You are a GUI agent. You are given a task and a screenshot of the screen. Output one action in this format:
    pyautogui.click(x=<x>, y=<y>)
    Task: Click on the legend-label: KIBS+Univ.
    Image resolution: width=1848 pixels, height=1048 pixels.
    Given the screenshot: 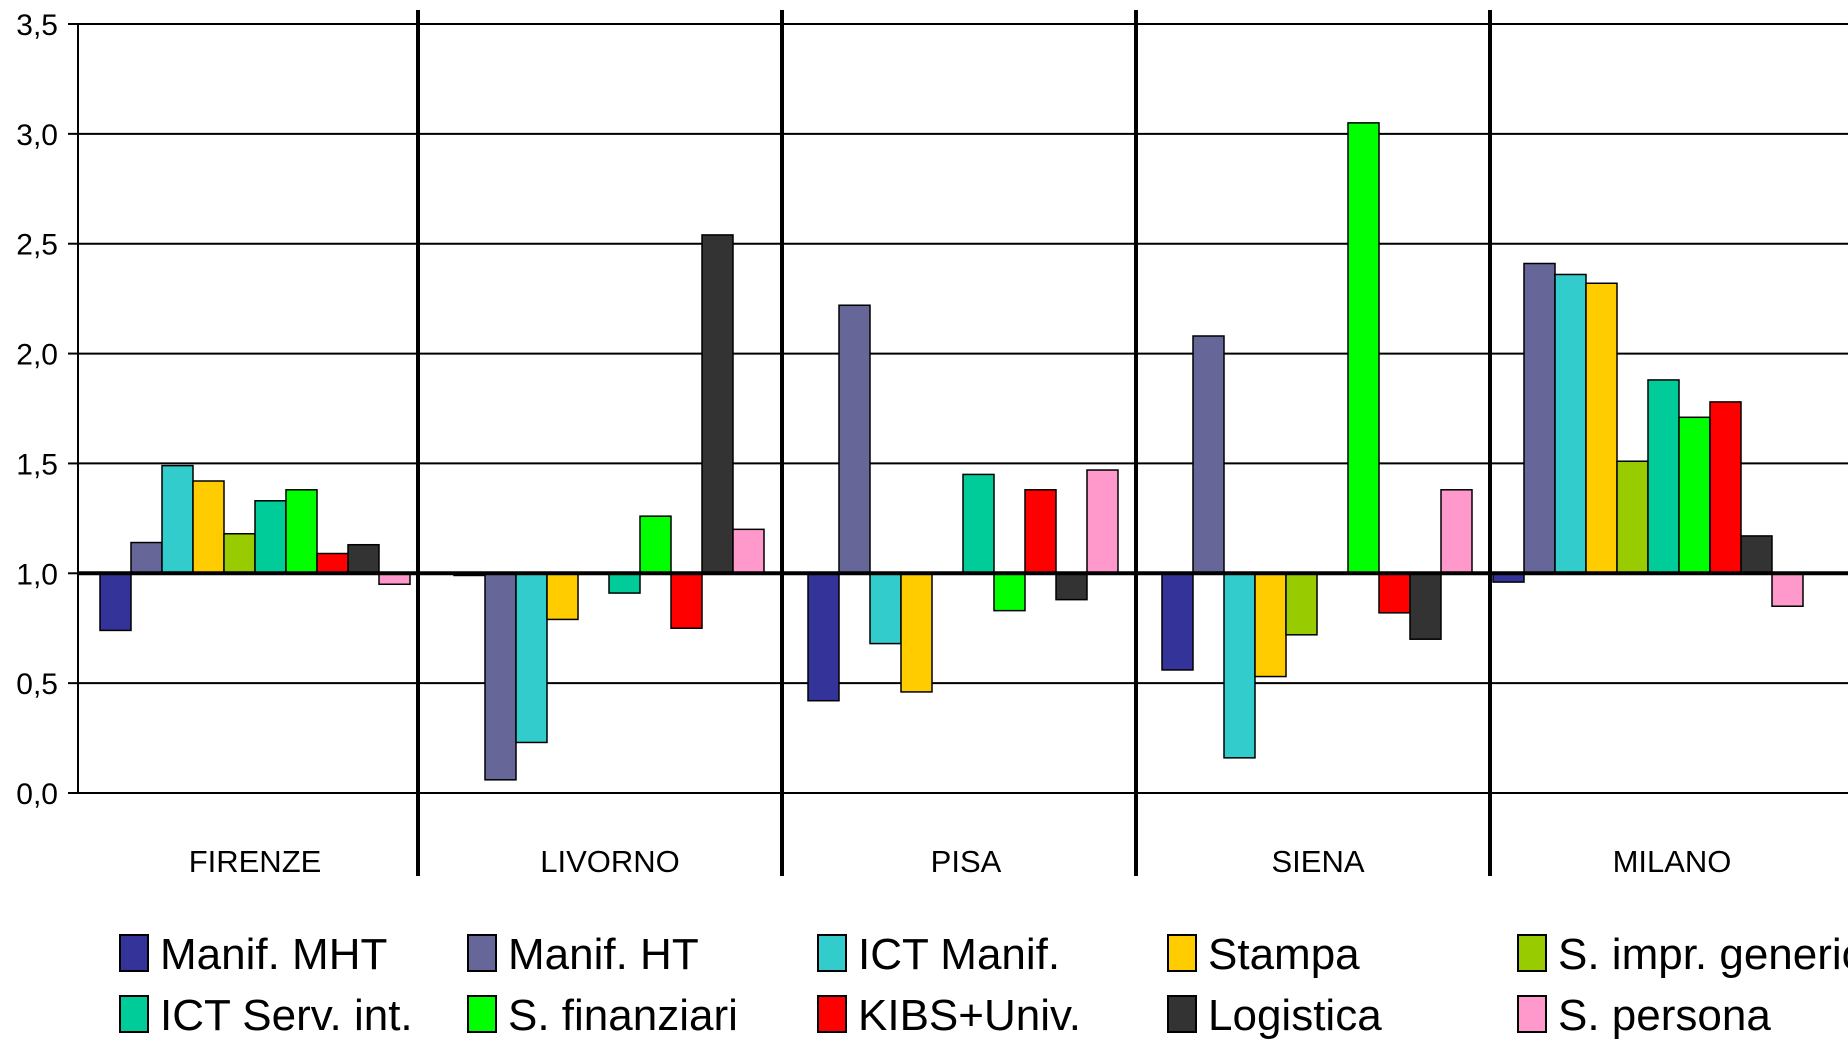 What is the action you would take?
    pyautogui.click(x=969, y=1015)
    